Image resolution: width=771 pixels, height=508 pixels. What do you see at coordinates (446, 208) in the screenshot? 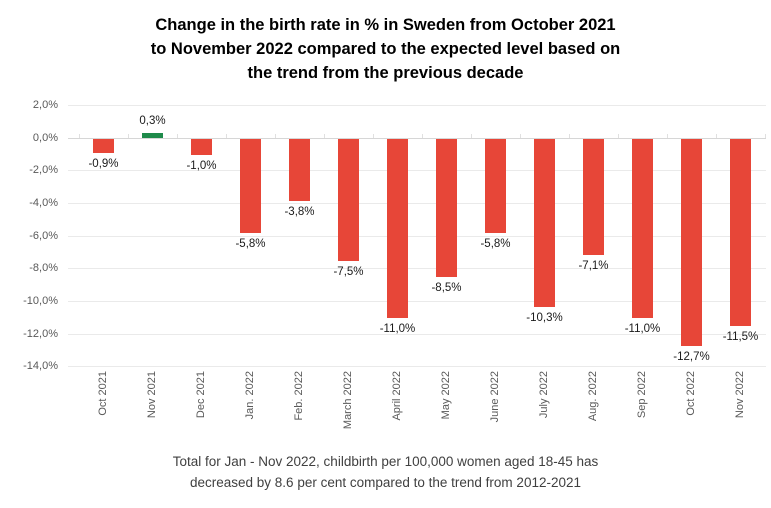
I see `bar-may-2022` at bounding box center [446, 208].